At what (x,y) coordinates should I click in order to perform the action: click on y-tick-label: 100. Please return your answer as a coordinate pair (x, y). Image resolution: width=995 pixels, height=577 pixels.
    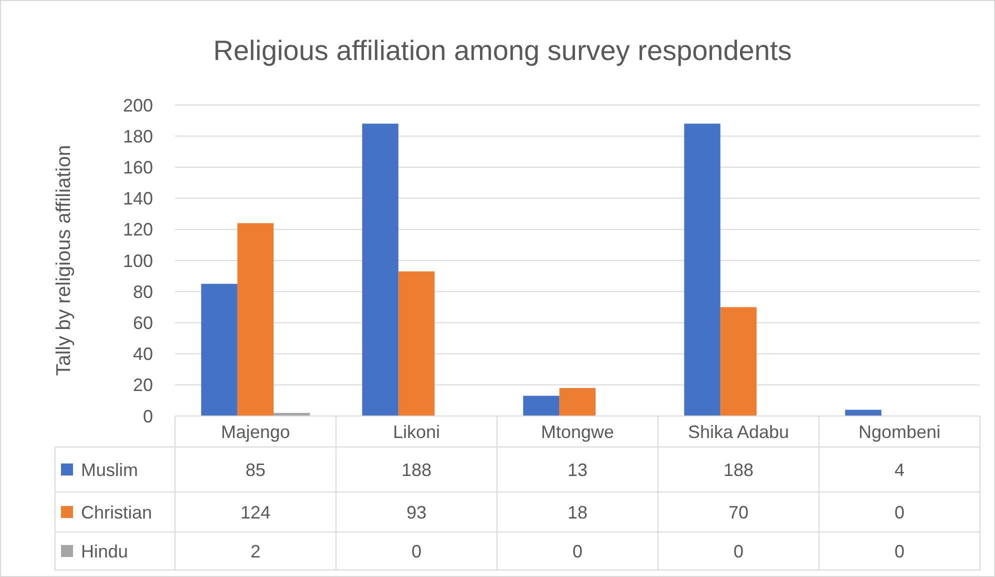
    Looking at the image, I should click on (137, 260).